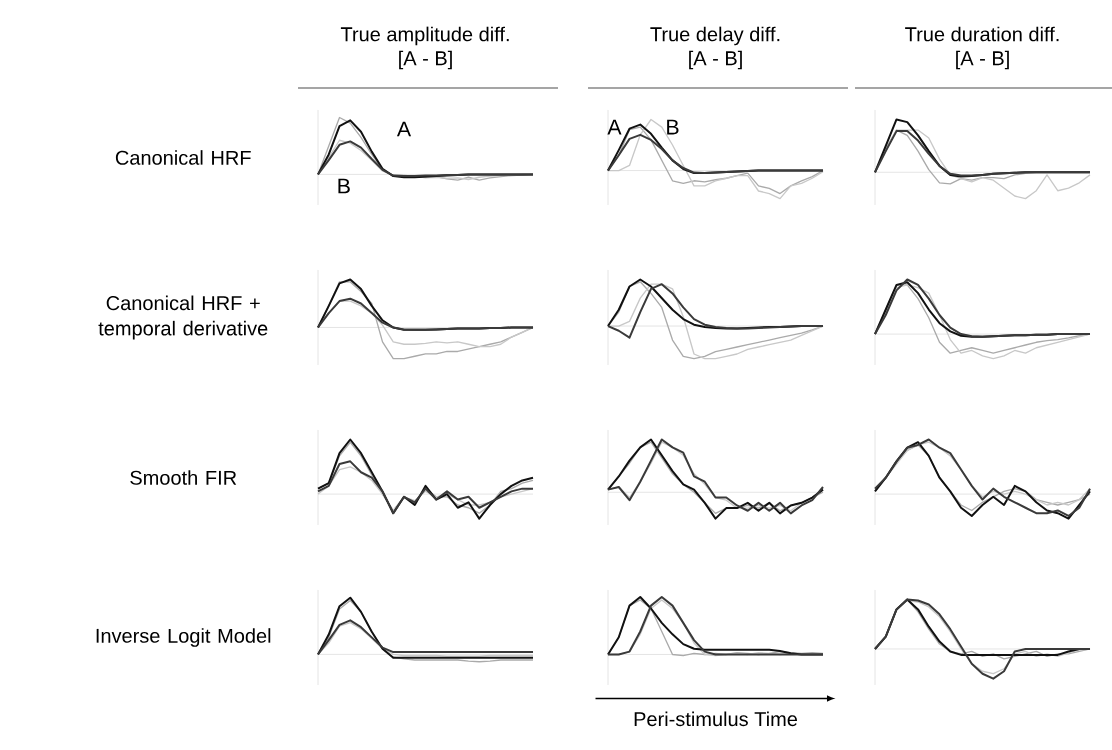 The image size is (1112, 750). Describe the element at coordinates (183, 317) in the screenshot. I see `y-axis-title: Canonical HRF + temporal derivative` at that location.